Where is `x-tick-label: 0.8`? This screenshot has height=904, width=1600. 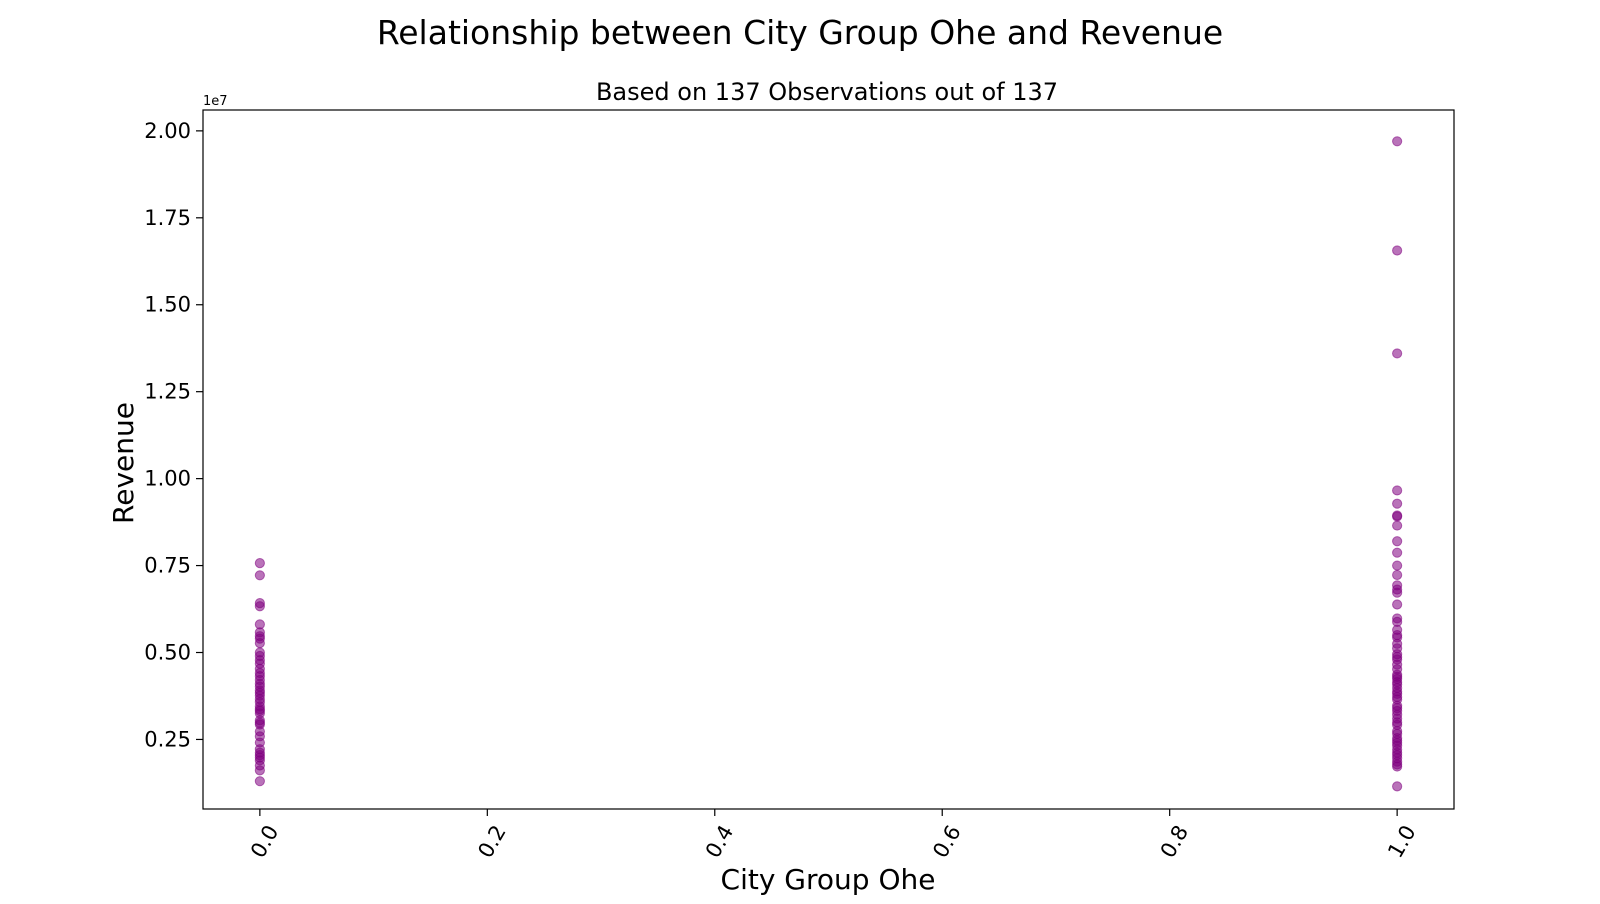
x-tick-label: 0.8 is located at coordinates (1174, 841).